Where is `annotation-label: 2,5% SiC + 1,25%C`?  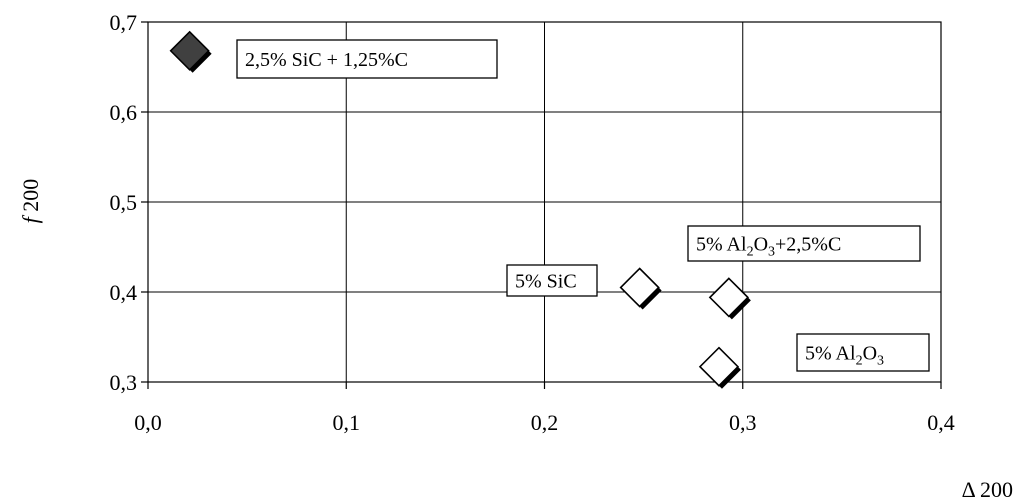 annotation-label: 2,5% SiC + 1,25%C is located at coordinates (326, 60).